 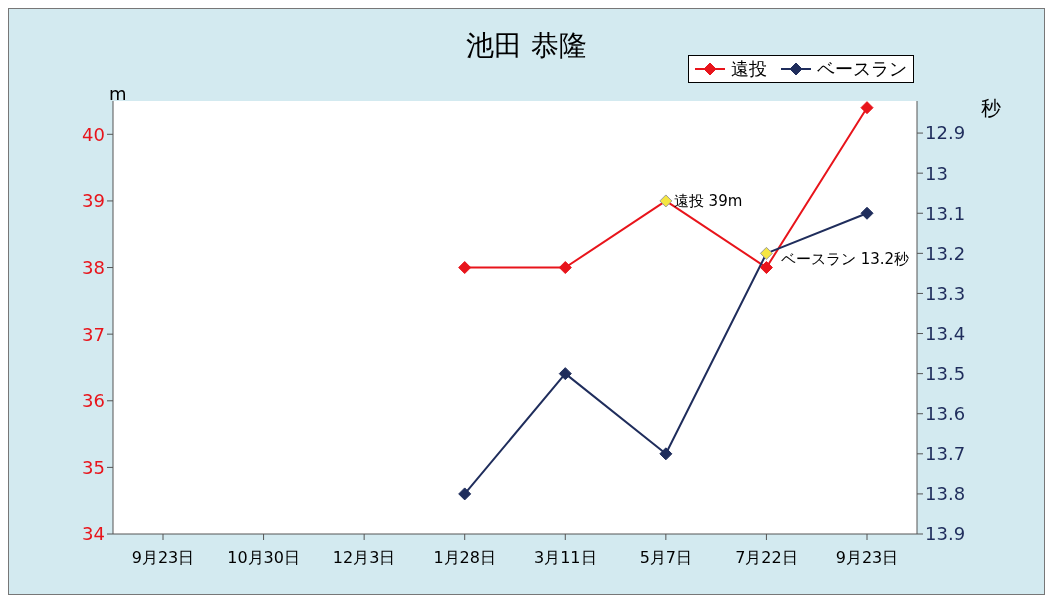 What do you see at coordinates (93, 201) in the screenshot?
I see `y-tick-label: 39` at bounding box center [93, 201].